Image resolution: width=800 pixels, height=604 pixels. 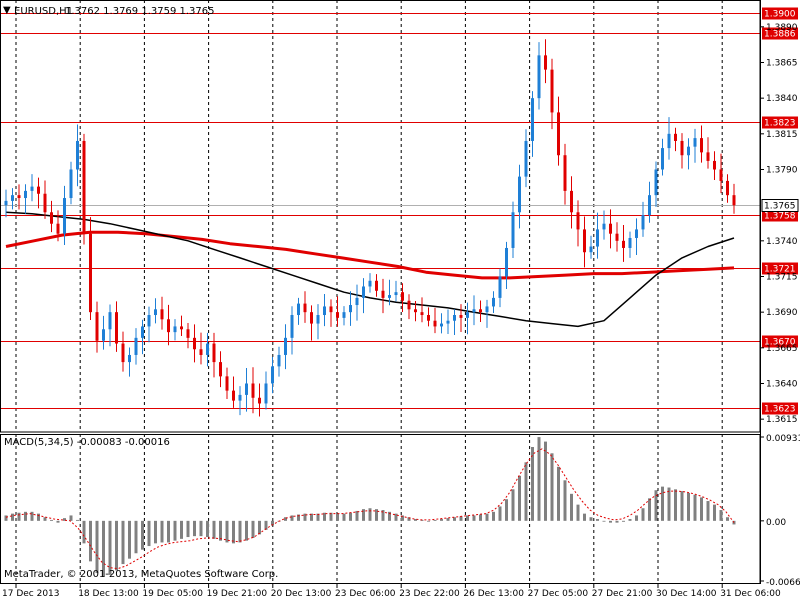 I want to click on chart-ohlc: 1.3762 1.3769 1.3759 1.3765, so click(x=140, y=11).